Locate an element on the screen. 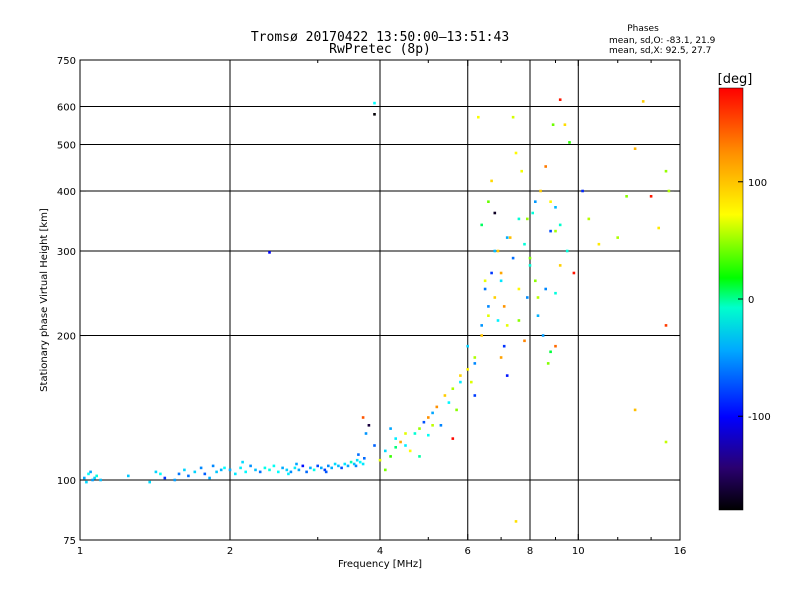 The image size is (800, 600). phase-annotation-x: mean, sd,X: 92.5, 27.7 is located at coordinates (660, 51).